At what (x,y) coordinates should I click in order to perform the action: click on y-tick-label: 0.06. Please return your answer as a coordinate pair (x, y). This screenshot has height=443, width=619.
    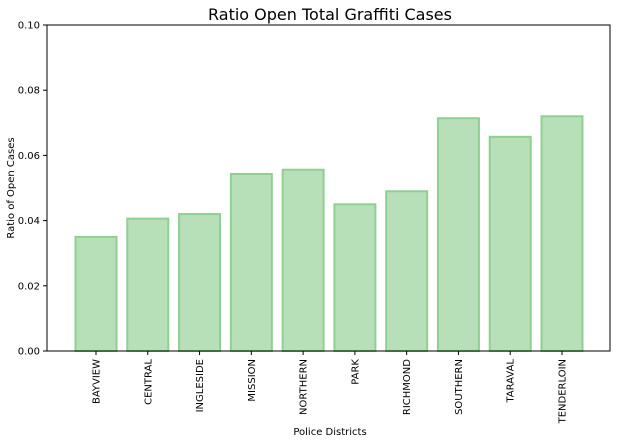
    Looking at the image, I should click on (29, 156).